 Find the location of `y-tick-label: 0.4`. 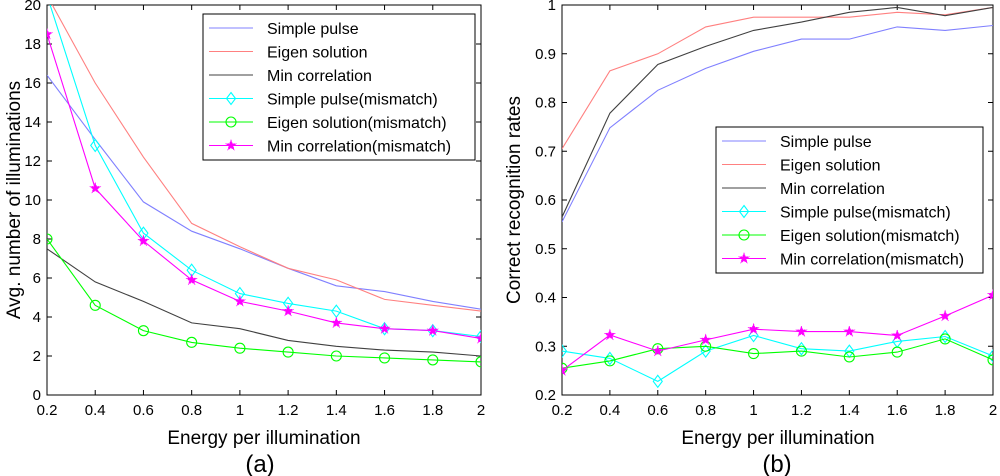

y-tick-label: 0.4 is located at coordinates (545, 298).